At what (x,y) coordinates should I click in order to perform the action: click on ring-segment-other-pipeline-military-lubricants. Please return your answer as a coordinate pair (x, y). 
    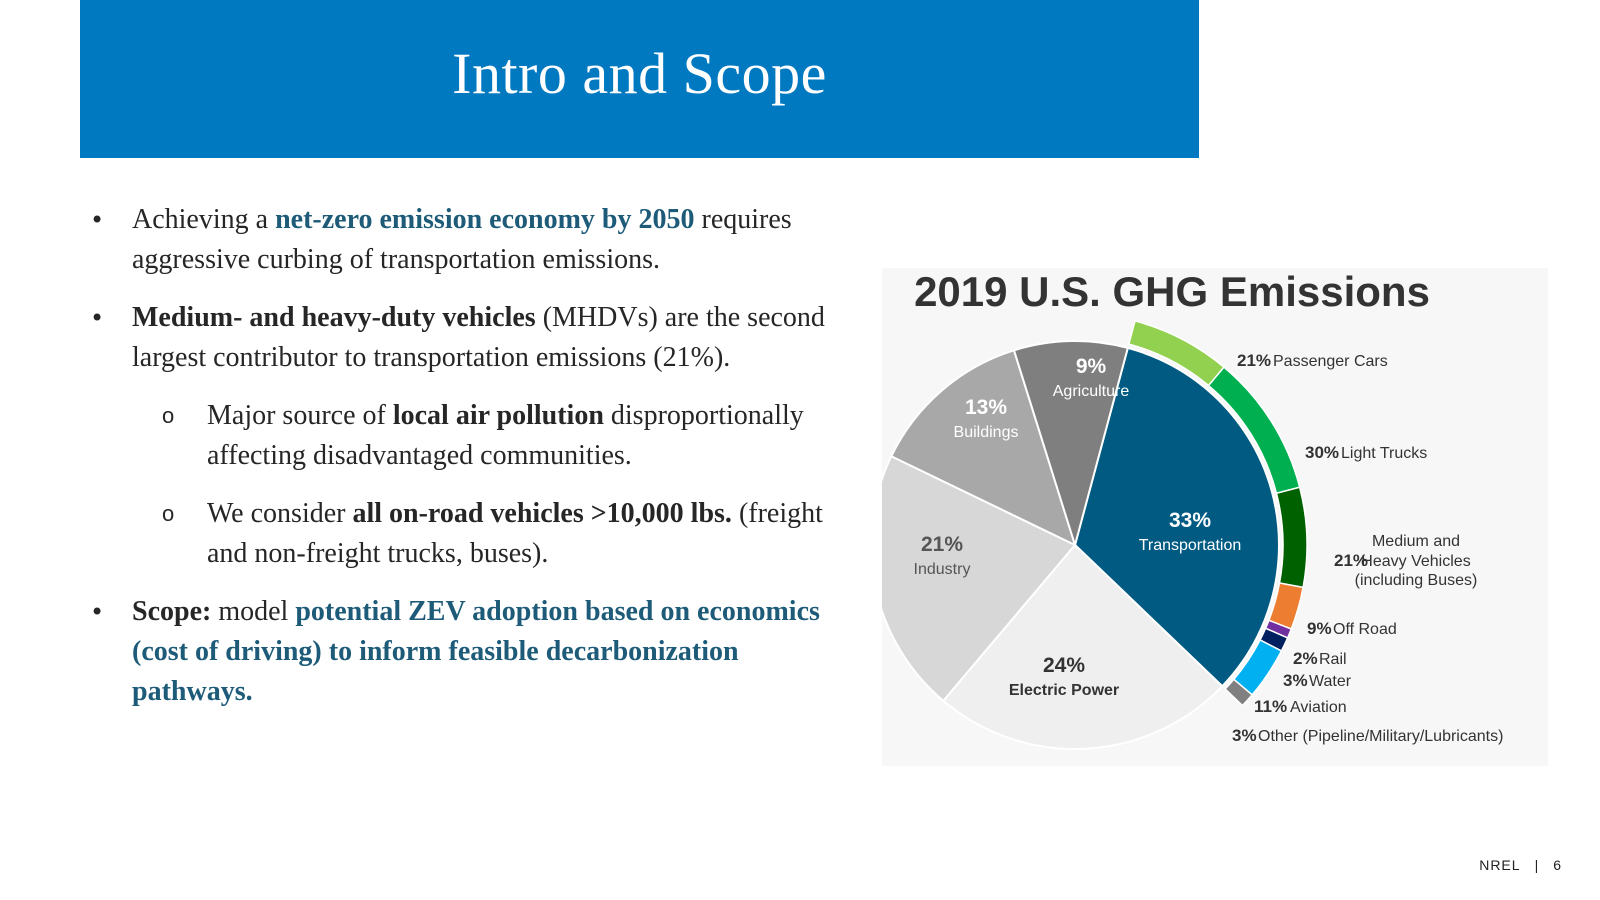
    Looking at the image, I should click on (1239, 692).